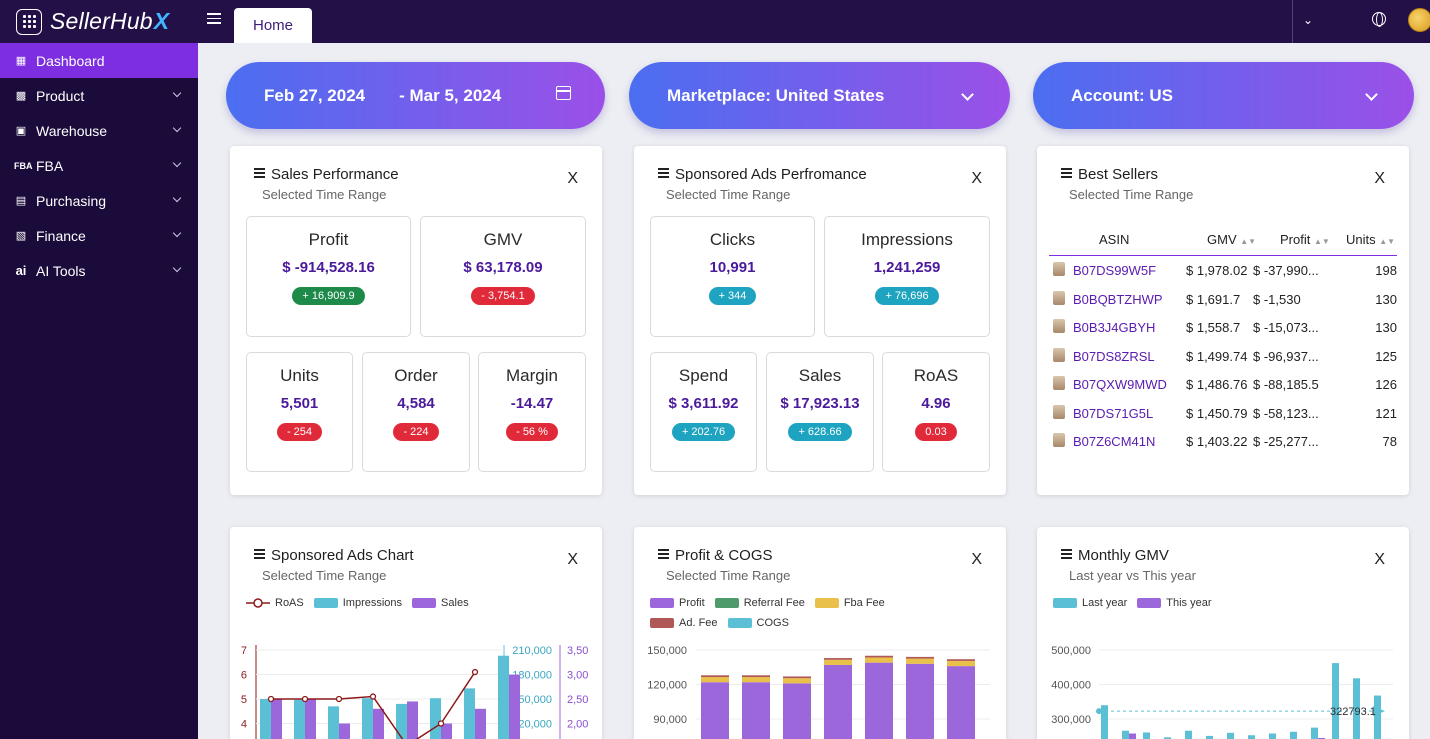 This screenshot has height=739, width=1430. Describe the element at coordinates (1321, 738) in the screenshot. I see `bar-this-year` at that location.